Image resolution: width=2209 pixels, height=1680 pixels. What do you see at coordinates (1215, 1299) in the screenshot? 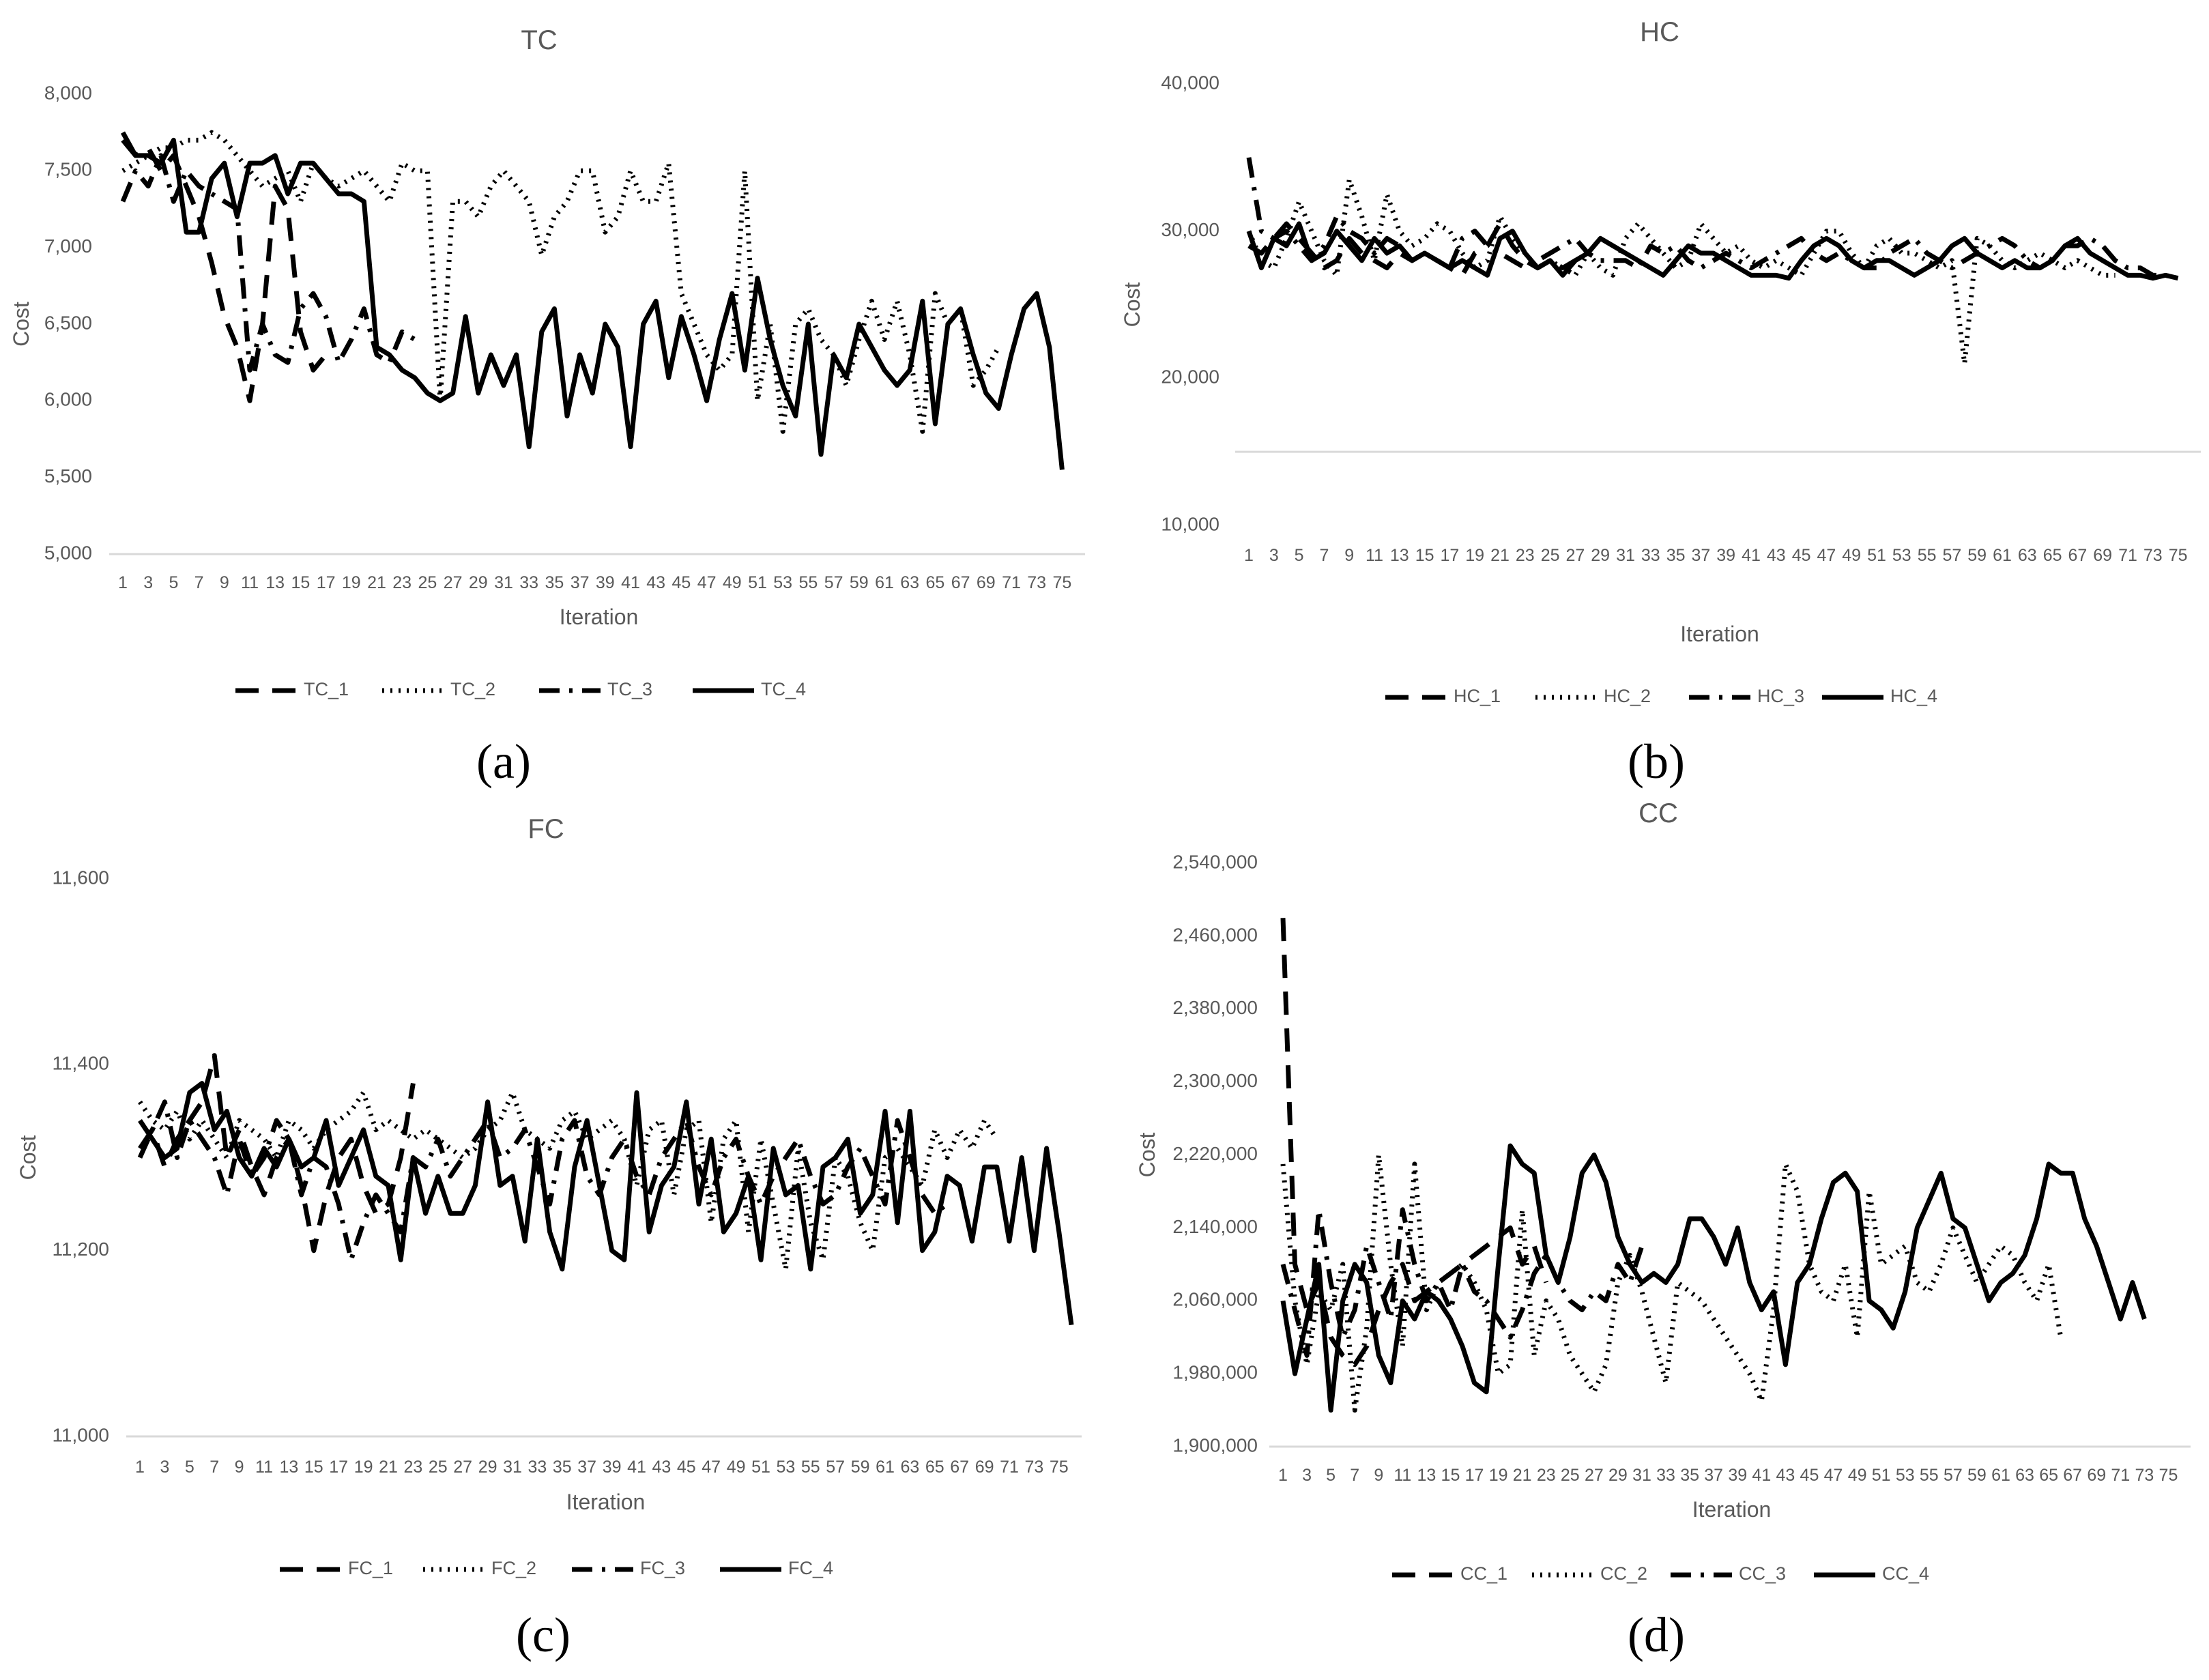
I see `y-tick-label: 2,060,000` at bounding box center [1215, 1299].